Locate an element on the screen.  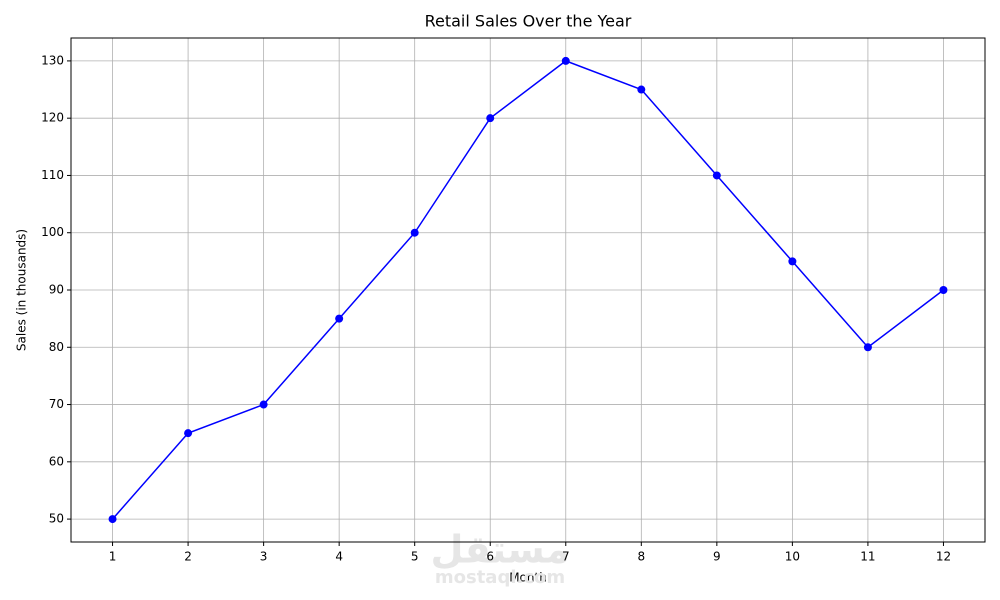
y-tick-label: 110 is located at coordinates (52, 175).